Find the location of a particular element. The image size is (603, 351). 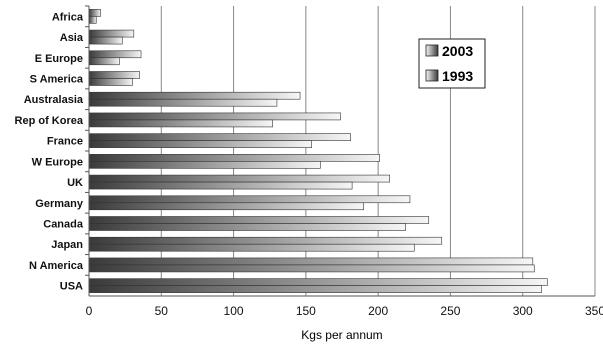

category-label-w-europe: W Europe is located at coordinates (57, 162).